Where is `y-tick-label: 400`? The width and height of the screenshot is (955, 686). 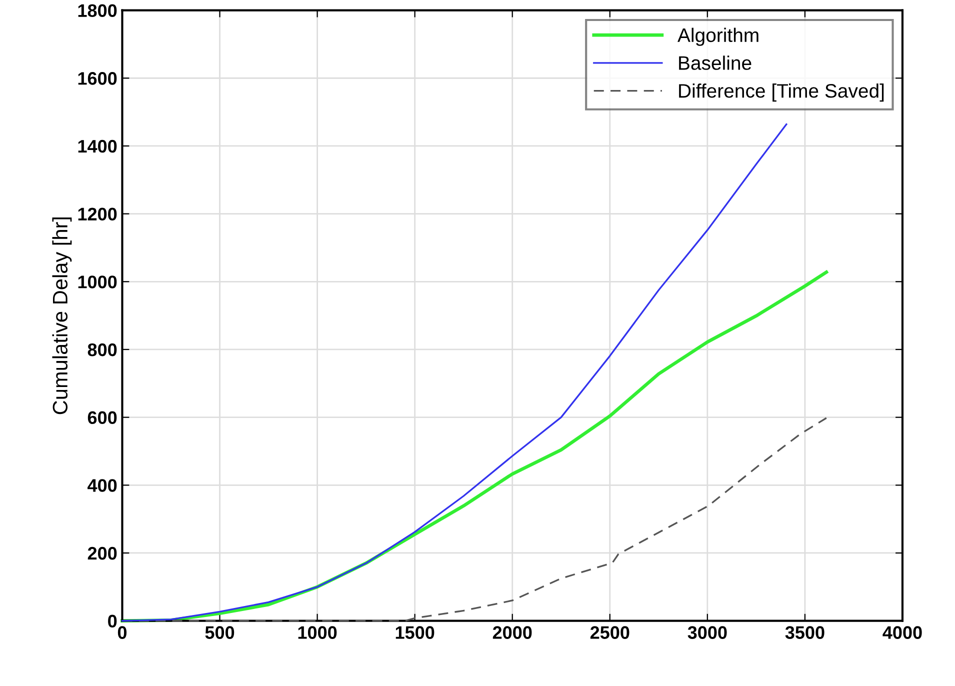
y-tick-label: 400 is located at coordinates (102, 485).